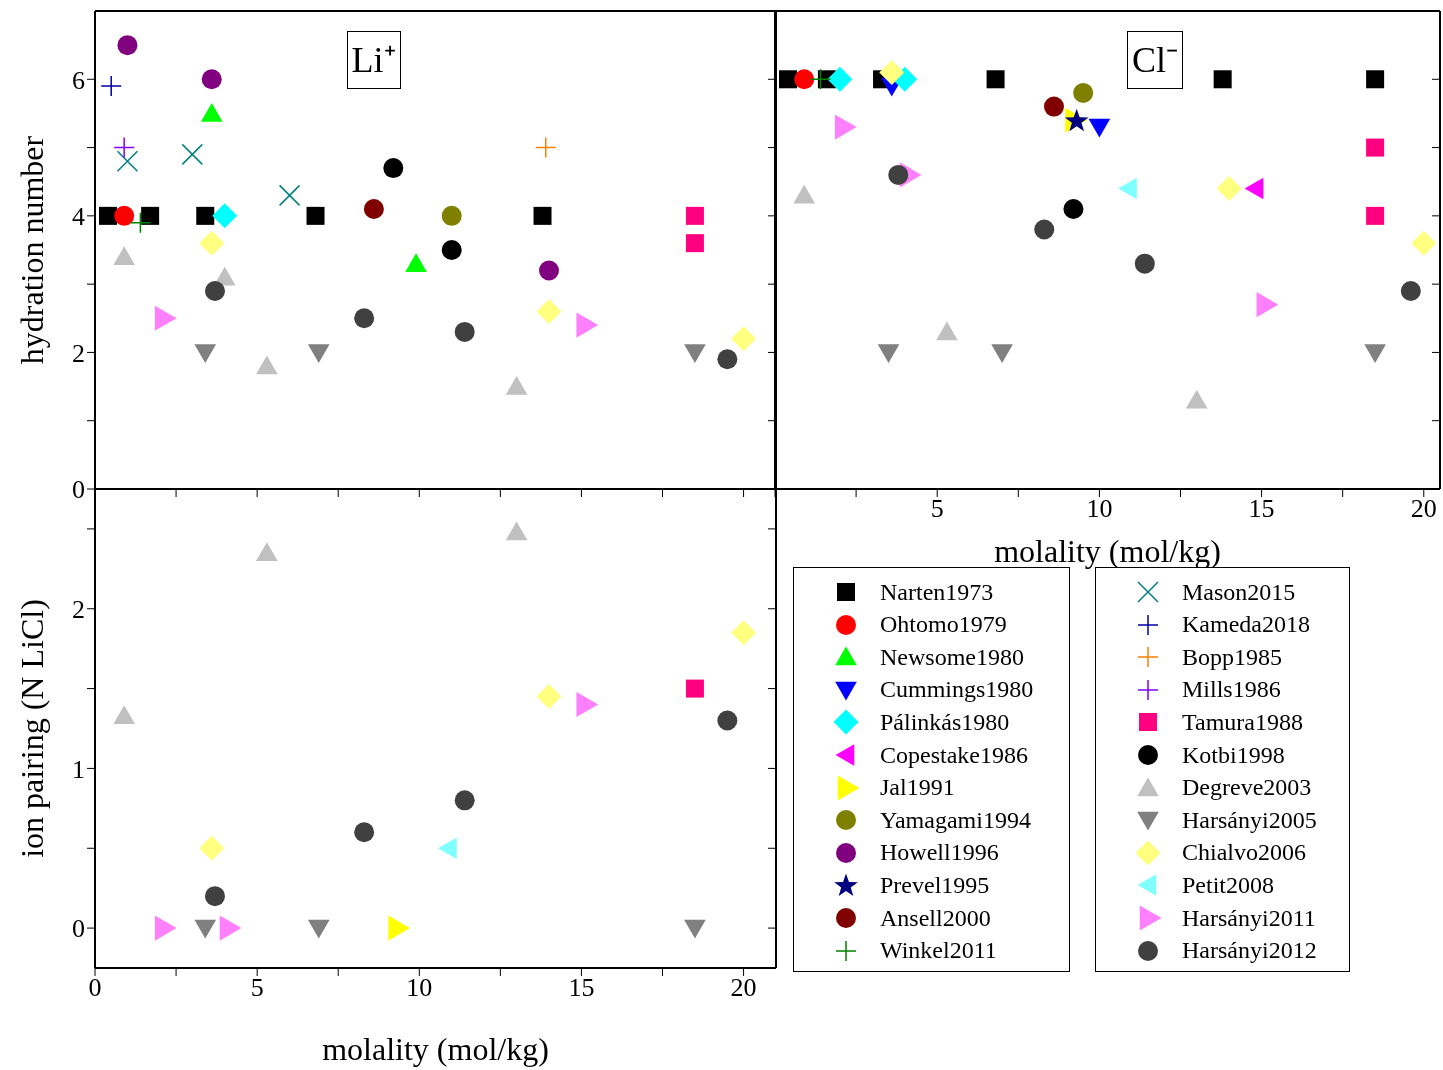 The height and width of the screenshot is (1070, 1443). I want to click on legend-label: Pálinkás1980, so click(945, 722).